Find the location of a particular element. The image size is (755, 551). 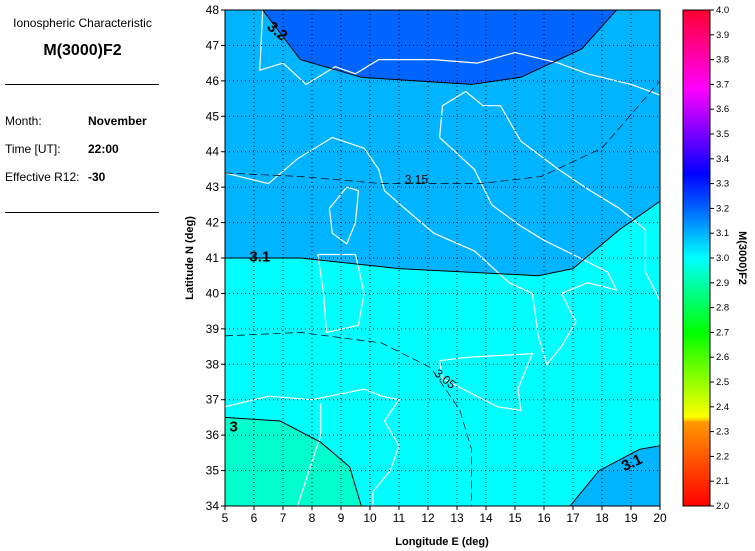

time-label: Time [UT]: is located at coordinates (33, 149).